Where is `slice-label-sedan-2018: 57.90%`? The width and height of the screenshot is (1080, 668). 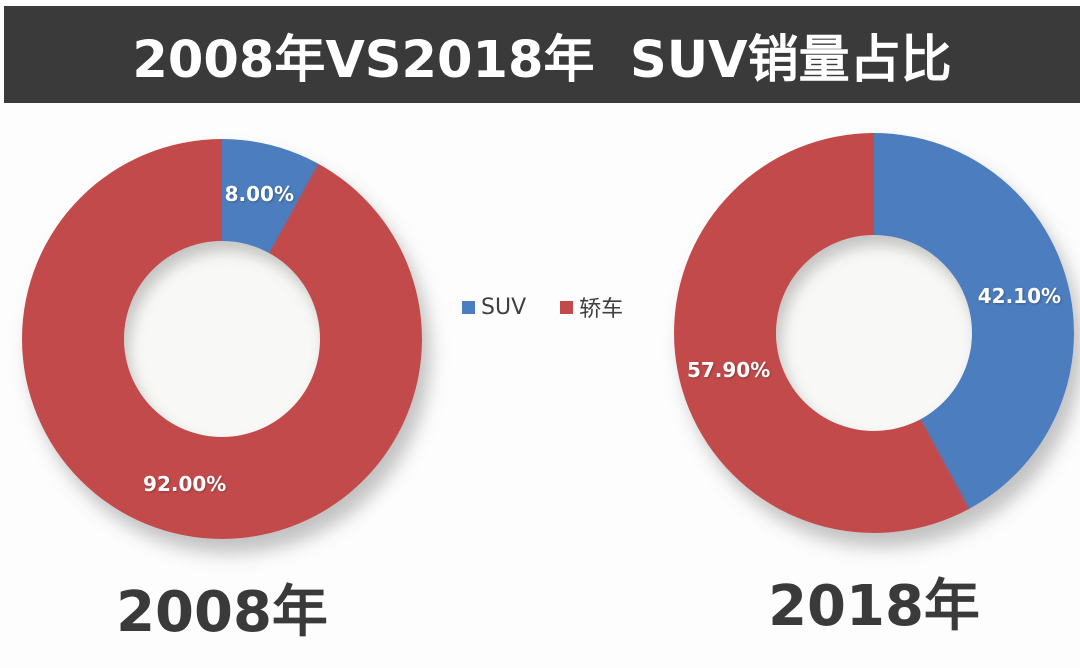 slice-label-sedan-2018: 57.90% is located at coordinates (728, 369).